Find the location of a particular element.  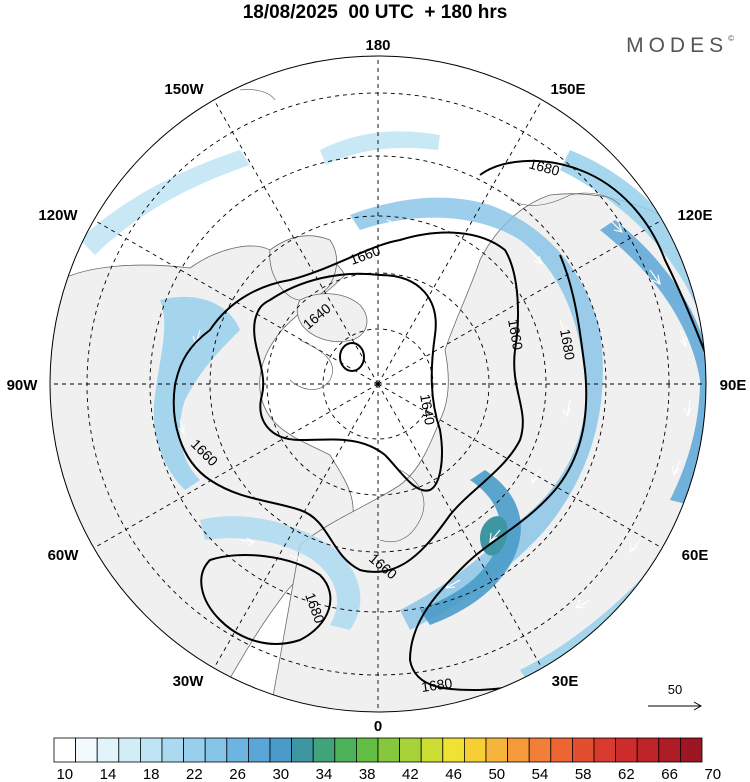

meridian-30w is located at coordinates (296, 526).